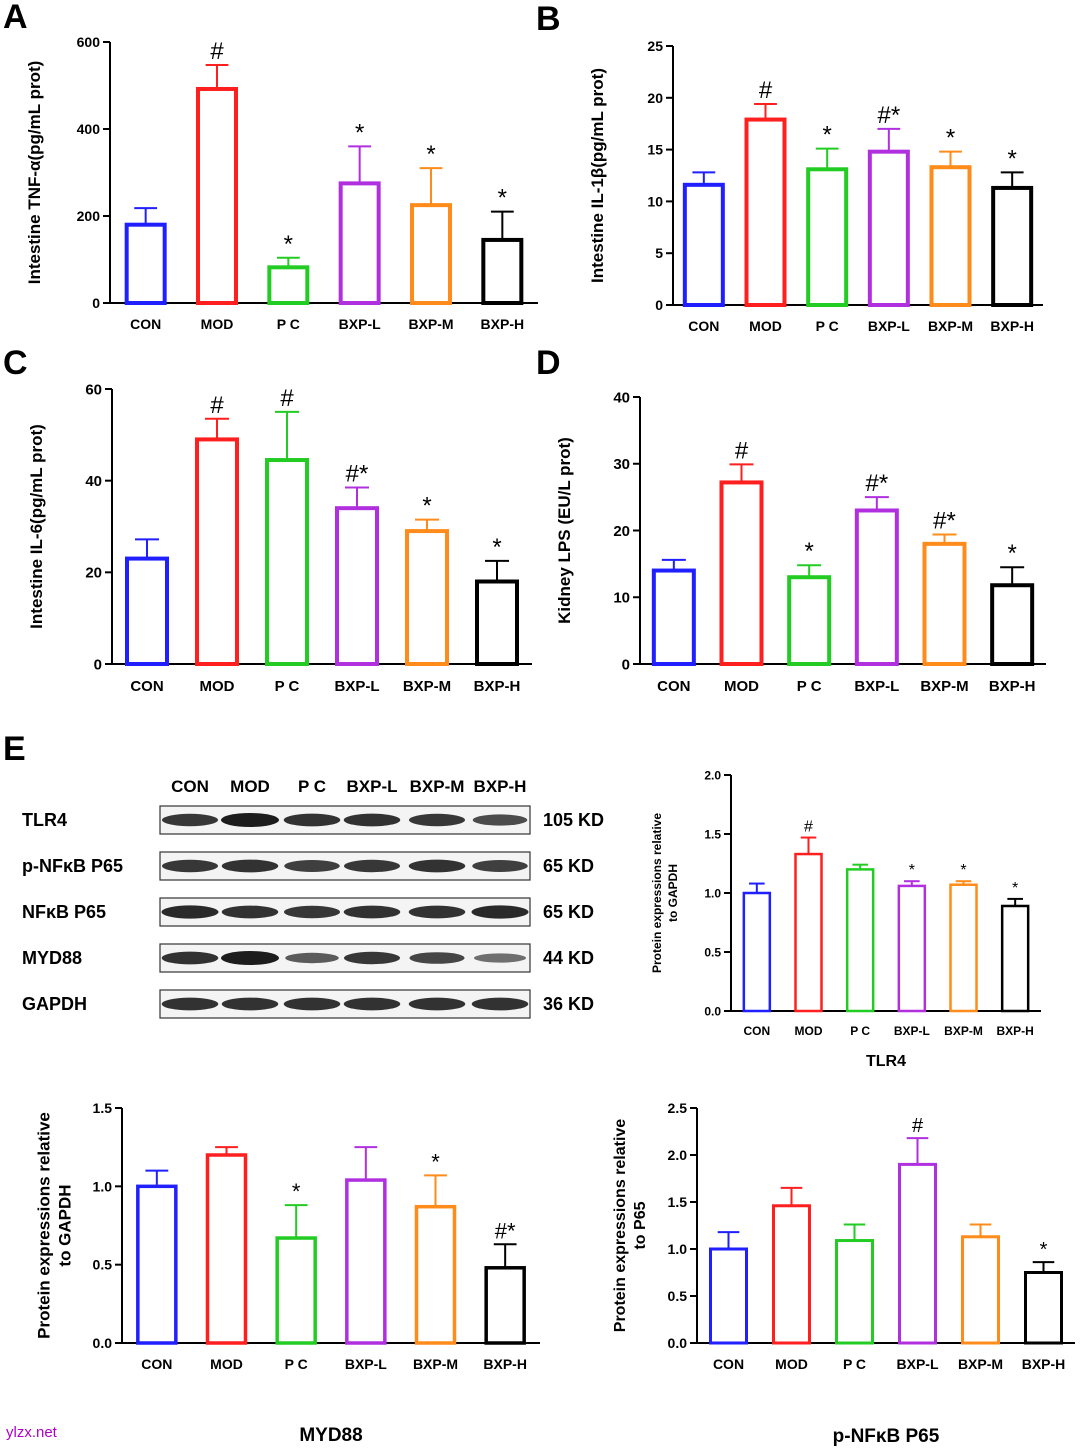  What do you see at coordinates (597, 175) in the screenshot?
I see `y-axis-label: Intestine IL-1β(pg/mL prot)` at bounding box center [597, 175].